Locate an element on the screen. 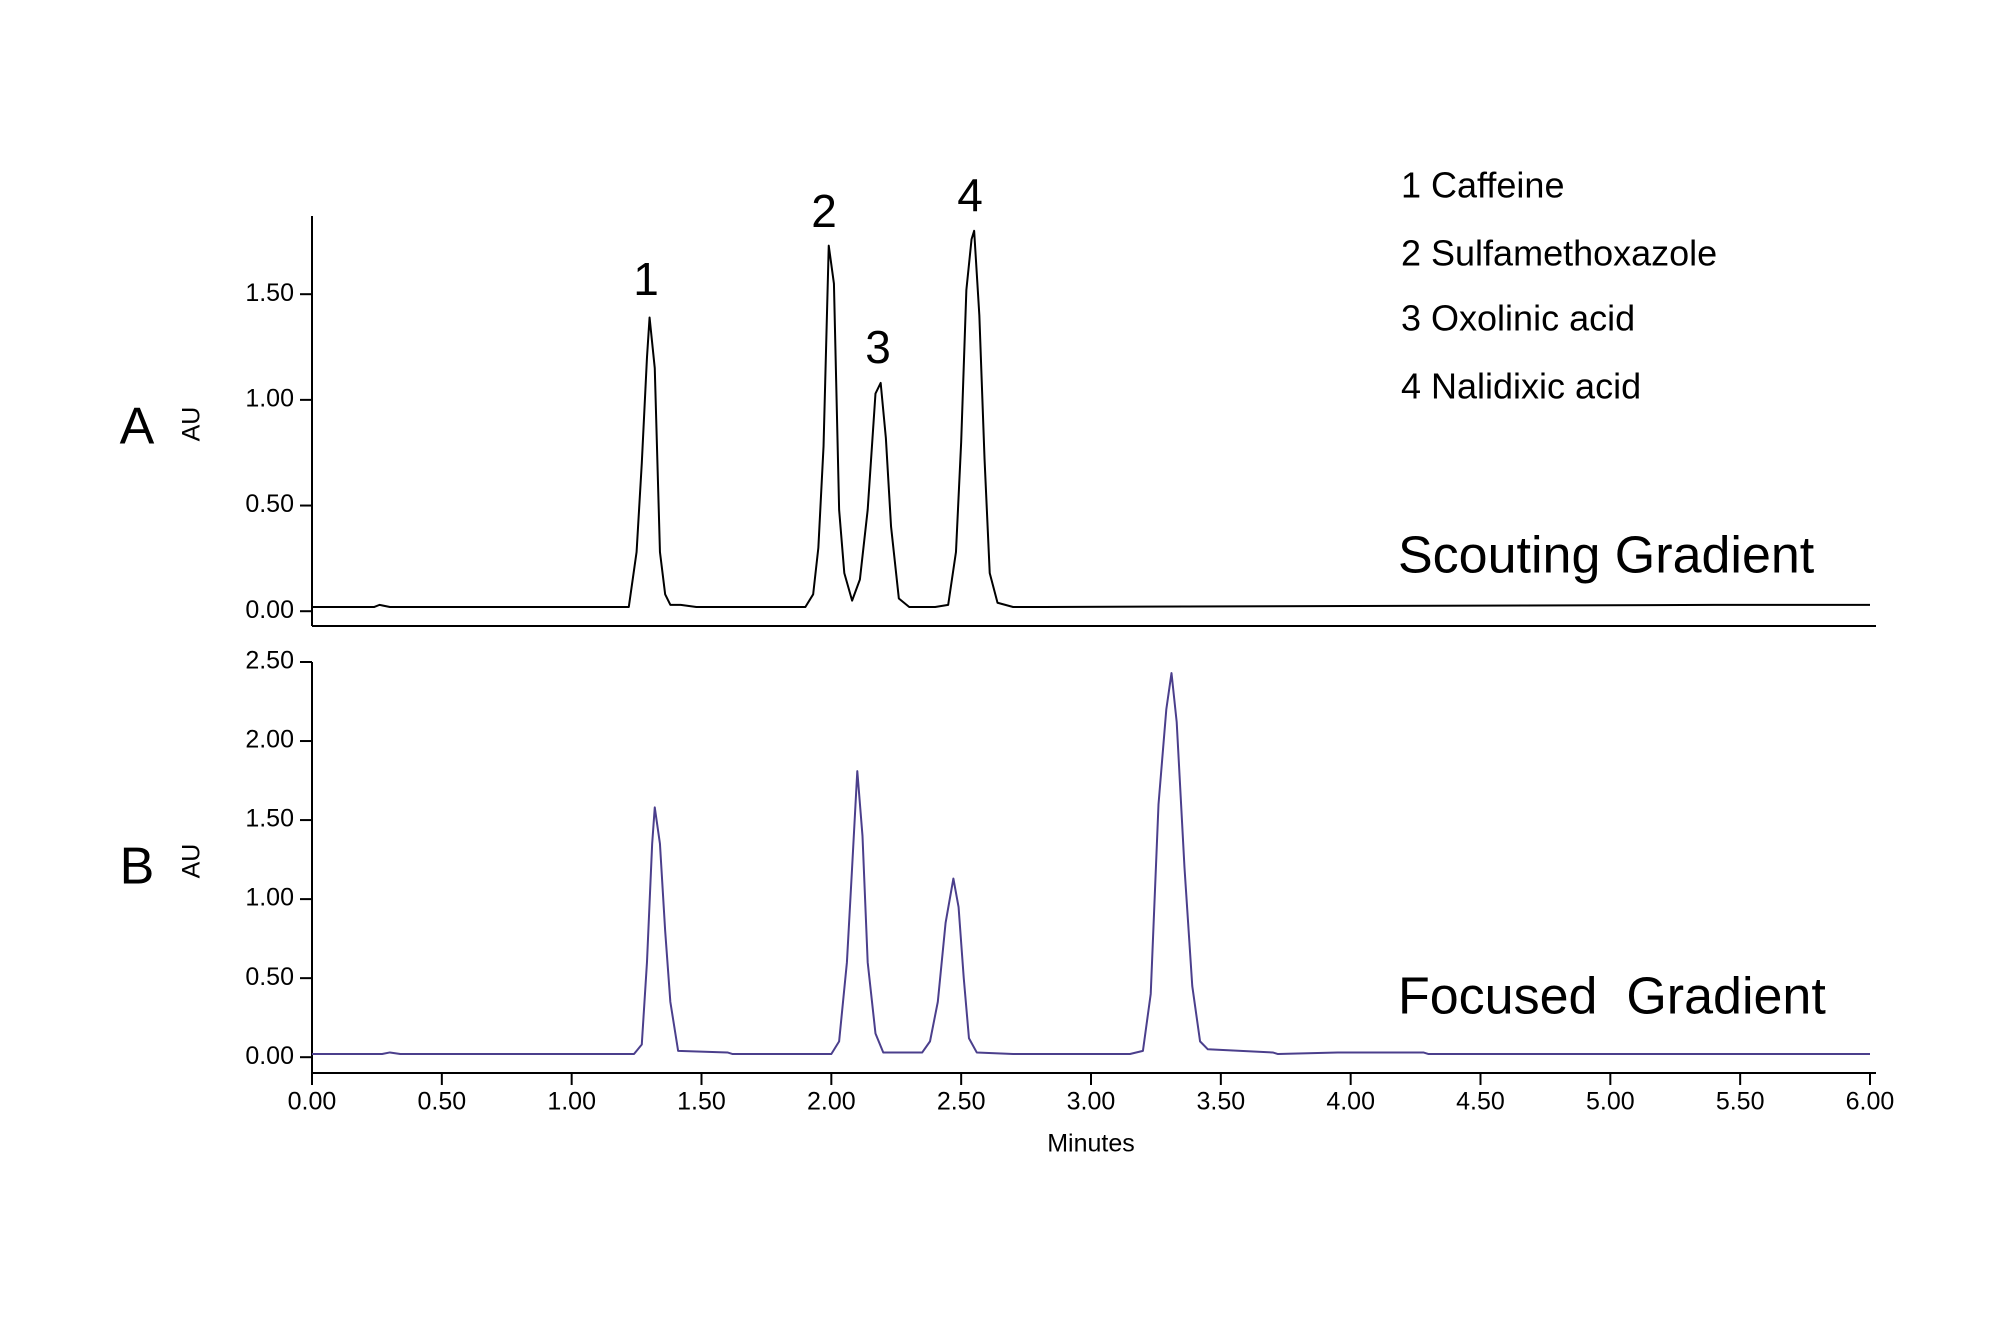 The image size is (2000, 1333). x-tick-label: 3.50 is located at coordinates (1220, 1102).